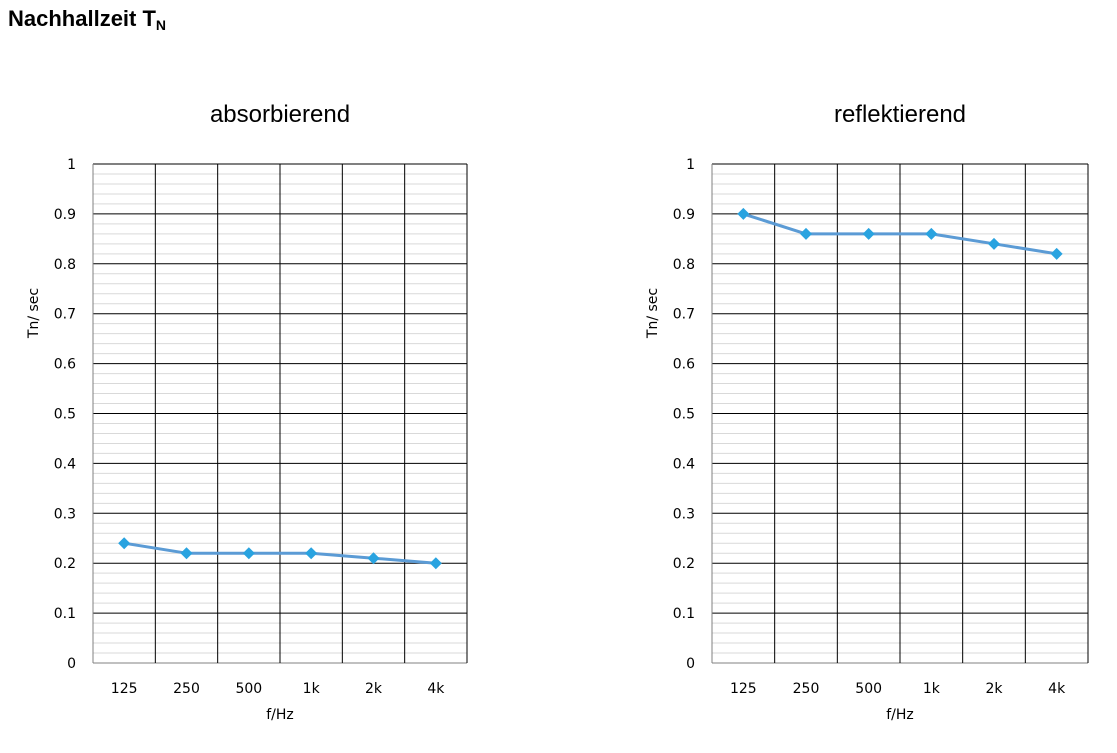  What do you see at coordinates (161, 25) in the screenshot?
I see `page-title-subscript: N` at bounding box center [161, 25].